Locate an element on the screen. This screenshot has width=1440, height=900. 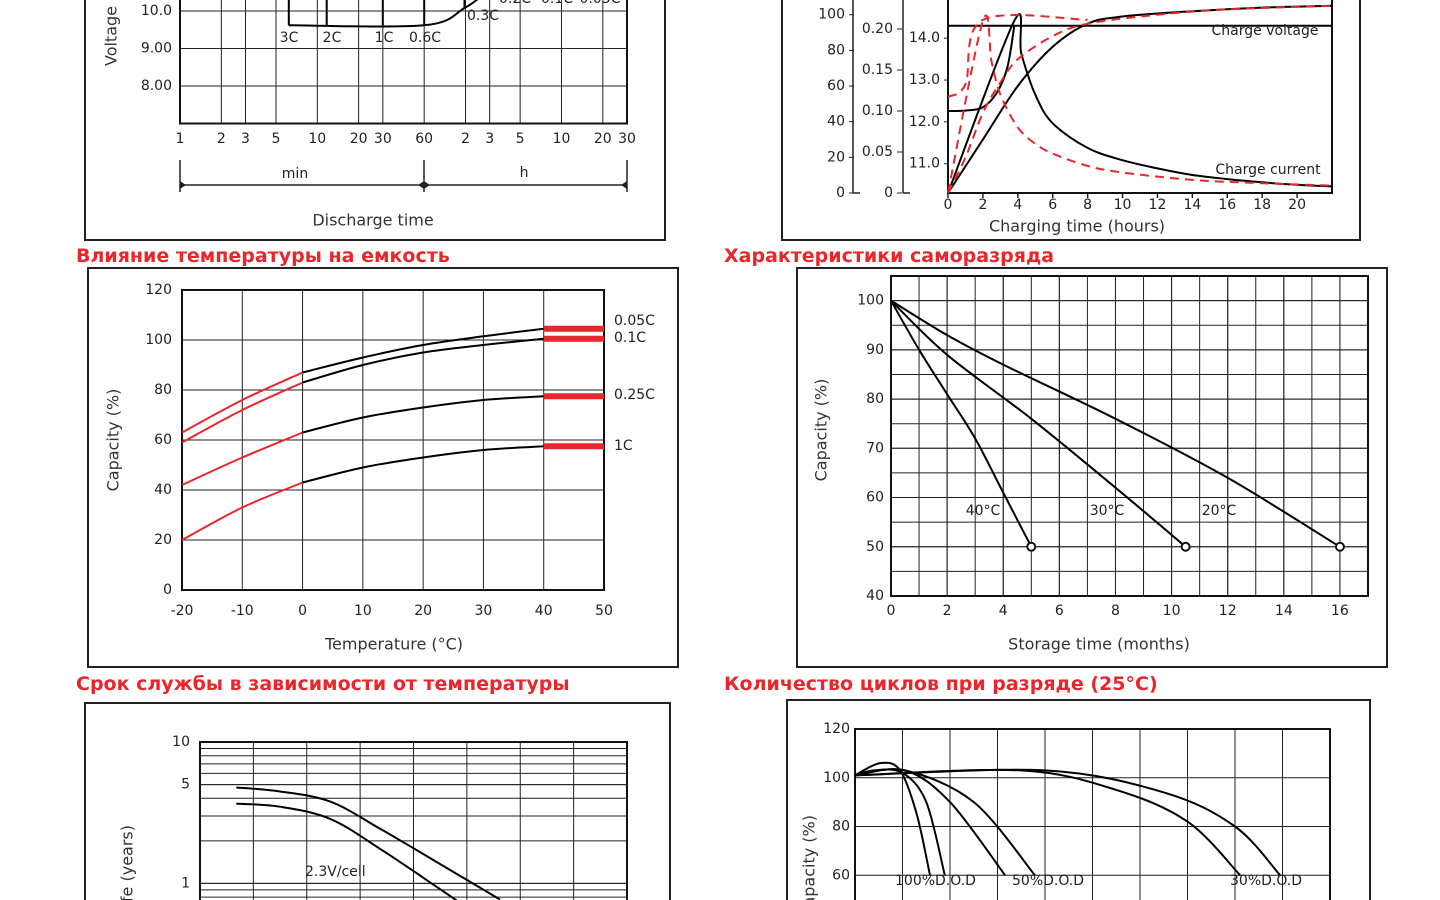
series-label: 3C is located at coordinates (289, 38).